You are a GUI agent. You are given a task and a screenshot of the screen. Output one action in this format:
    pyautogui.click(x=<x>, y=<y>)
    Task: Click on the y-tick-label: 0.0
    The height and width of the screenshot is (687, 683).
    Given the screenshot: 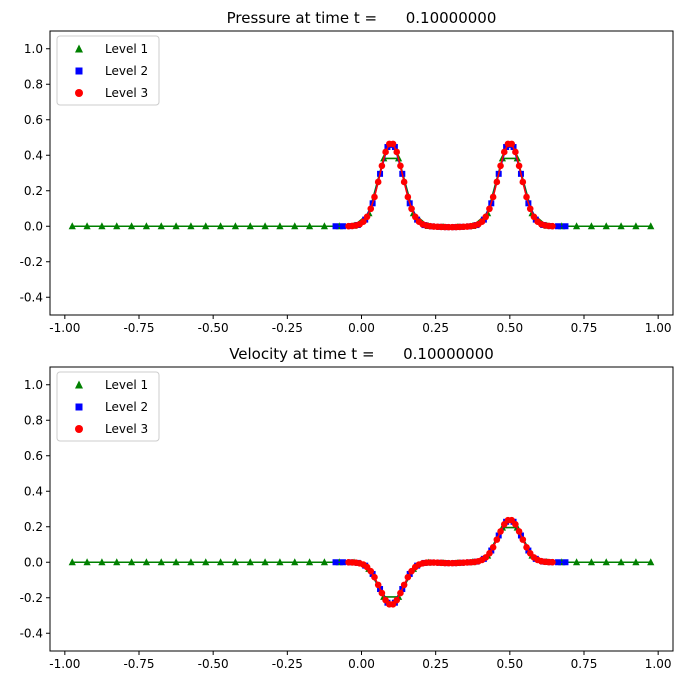 What is the action you would take?
    pyautogui.click(x=33, y=562)
    